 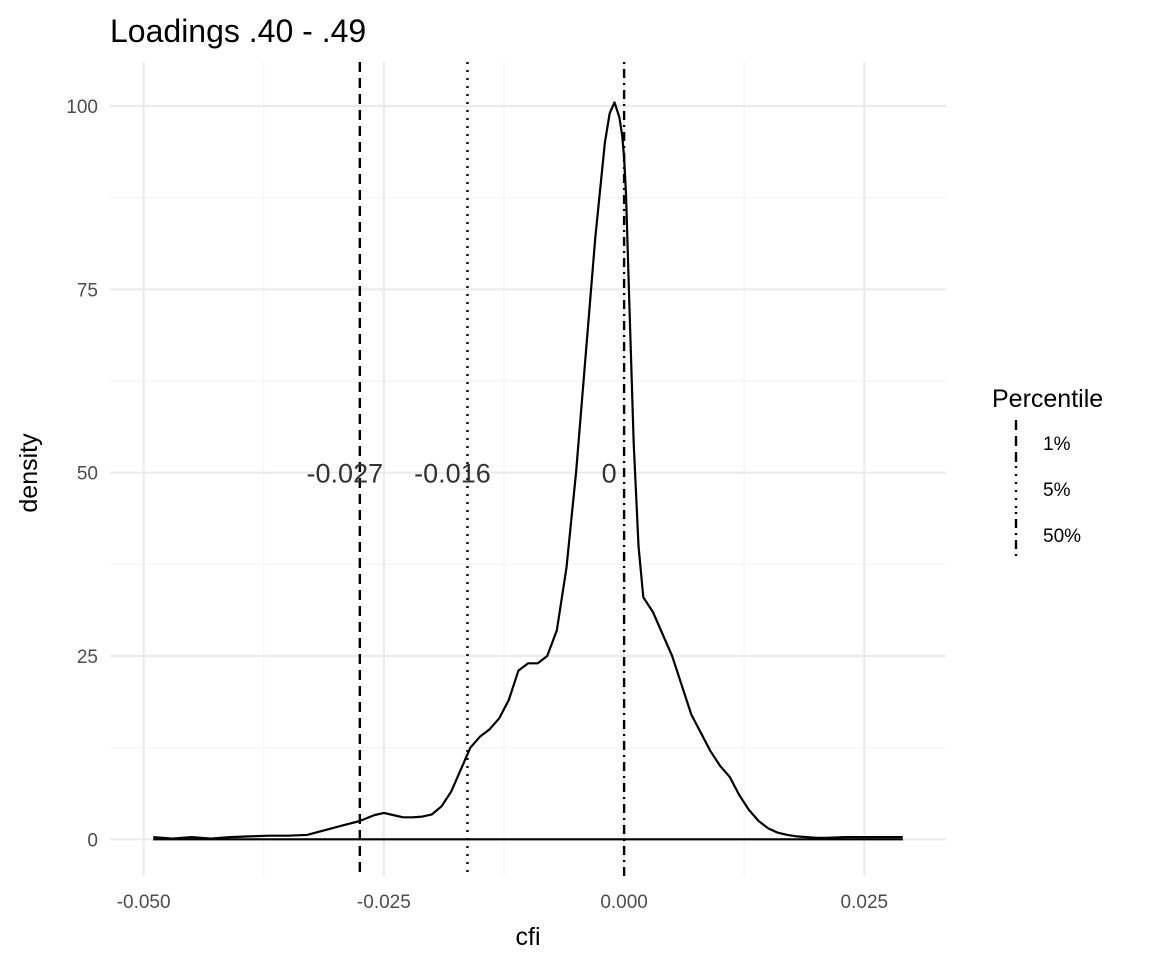 I want to click on y-axis-ticks: 0 25 50 75 100, so click(x=82, y=474).